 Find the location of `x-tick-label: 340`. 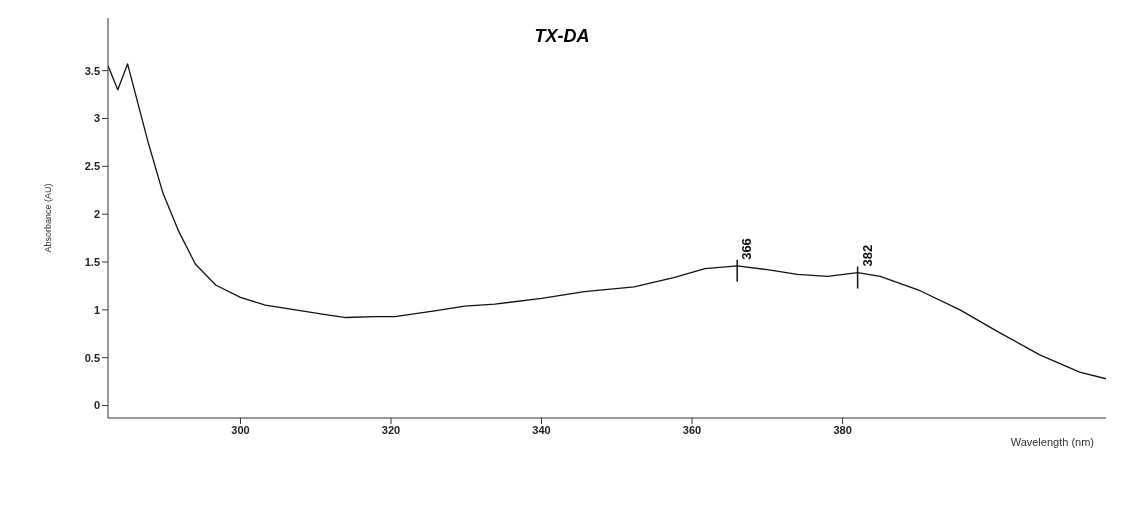

x-tick-label: 340 is located at coordinates (541, 429).